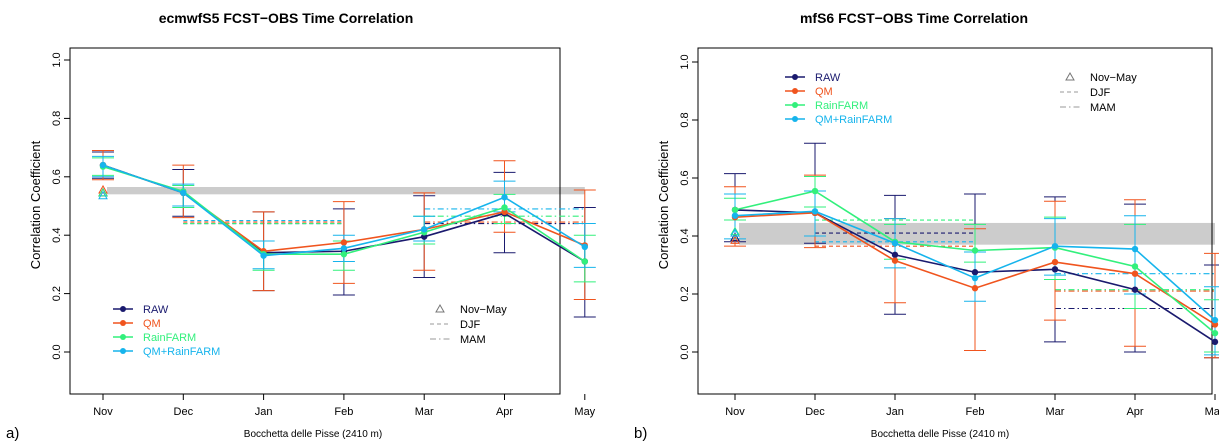 The width and height of the screenshot is (1219, 443). Describe the element at coordinates (57, 351) in the screenshot. I see `y-tick-label: 0.0` at that location.